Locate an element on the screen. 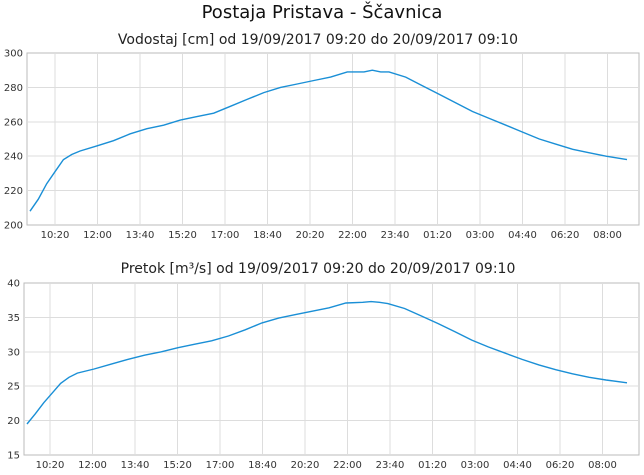  y-tick-label: 280 is located at coordinates (13, 88).